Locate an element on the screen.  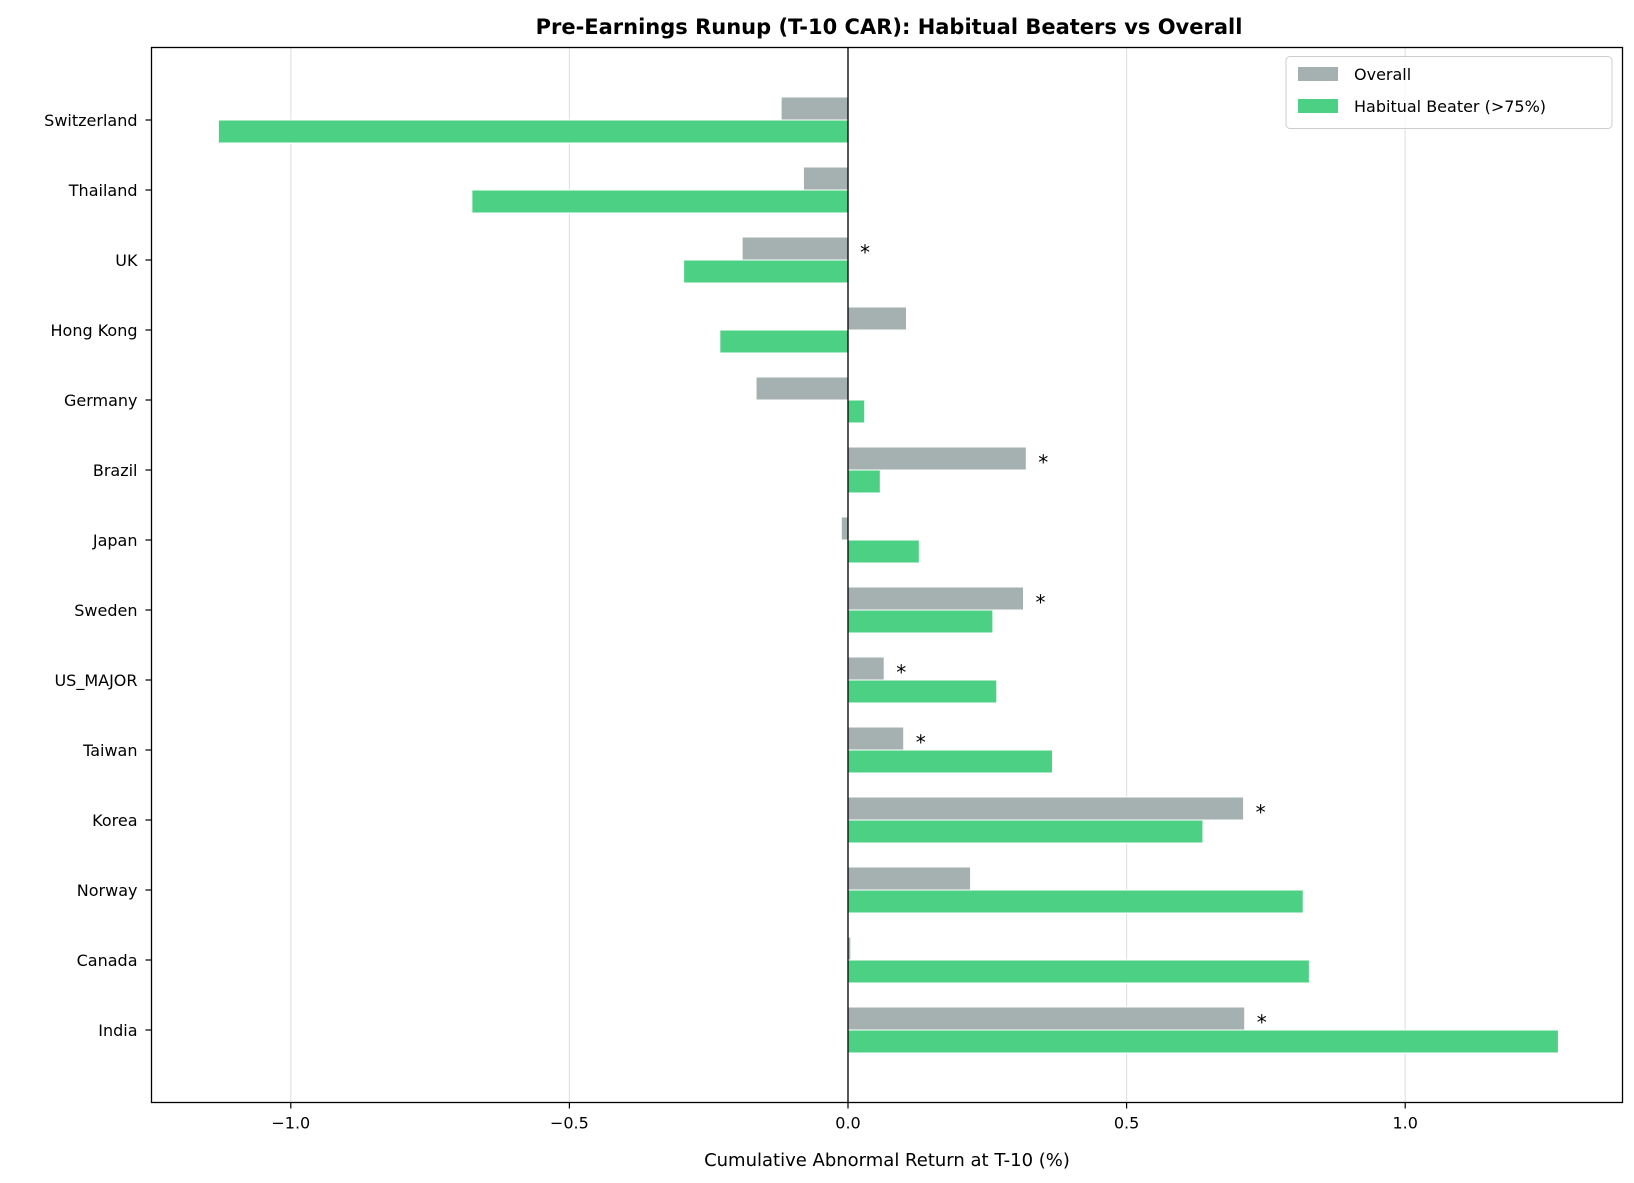
y-tick-label: Brazil is located at coordinates (115, 470).